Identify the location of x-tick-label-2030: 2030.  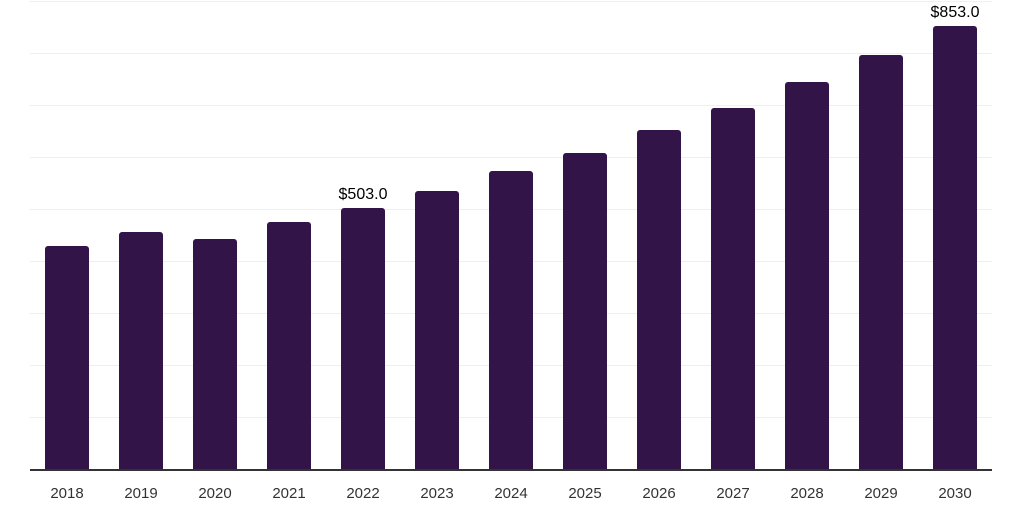
(955, 493).